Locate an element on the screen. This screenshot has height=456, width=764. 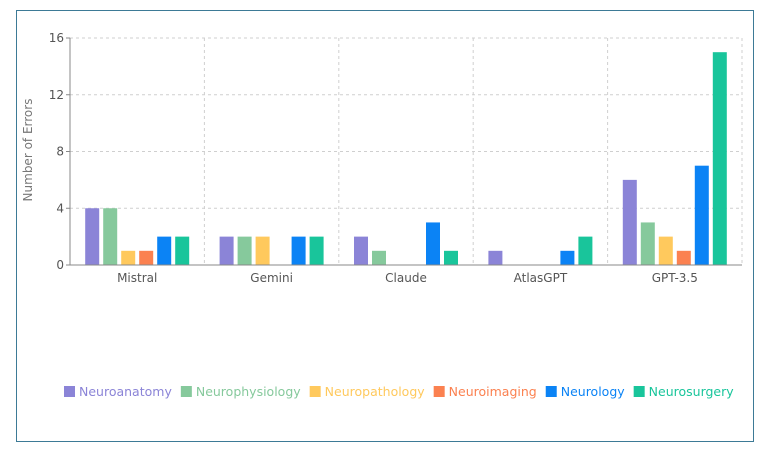
bar-neuroanatomy-gemini is located at coordinates (226, 250).